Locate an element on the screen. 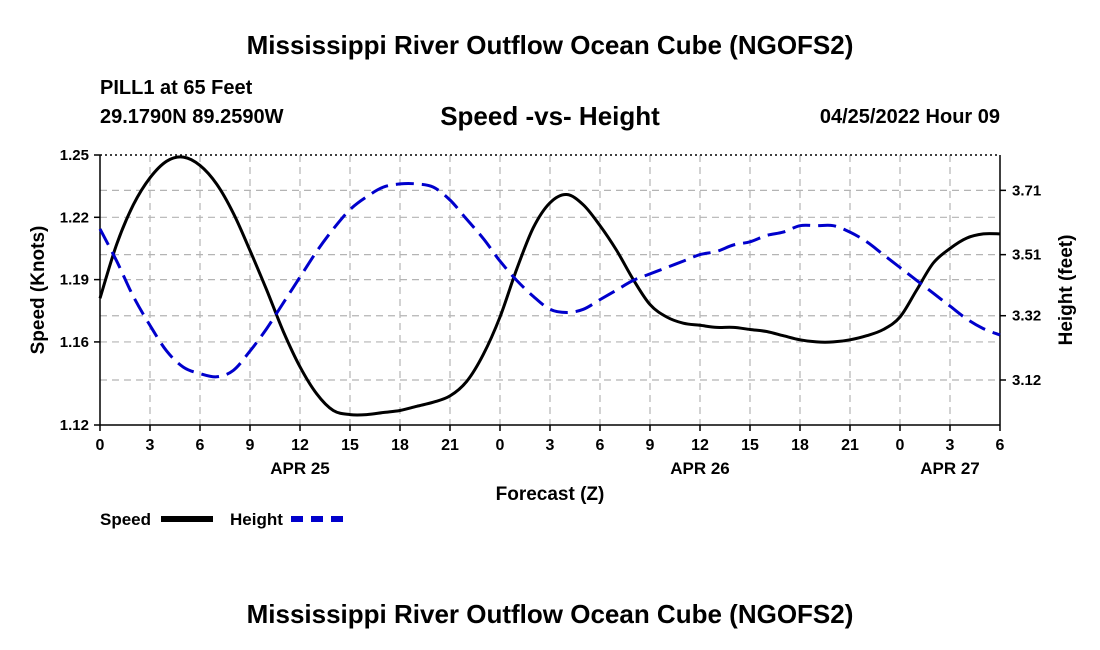  date-label: APR 26 is located at coordinates (700, 468).